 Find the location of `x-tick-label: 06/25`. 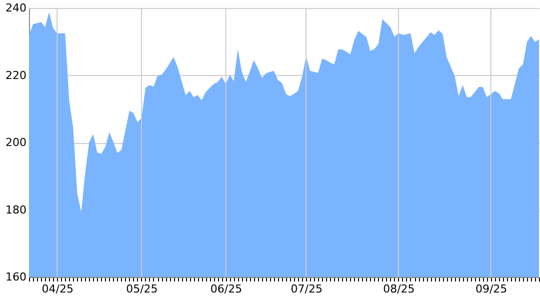

x-tick-label: 06/25 is located at coordinates (226, 289).